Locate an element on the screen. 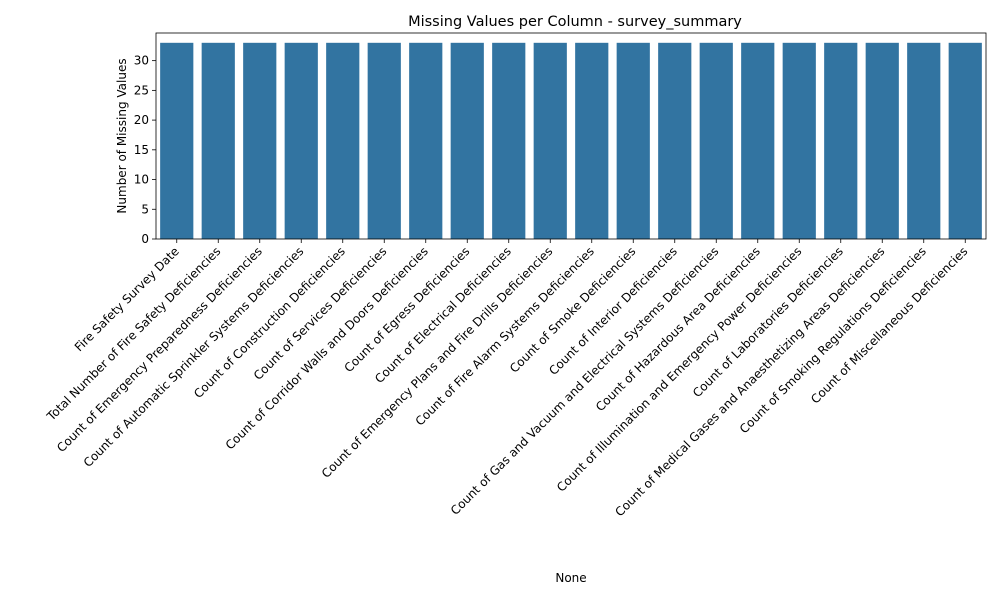  y-tick-label: 20 is located at coordinates (141, 120).